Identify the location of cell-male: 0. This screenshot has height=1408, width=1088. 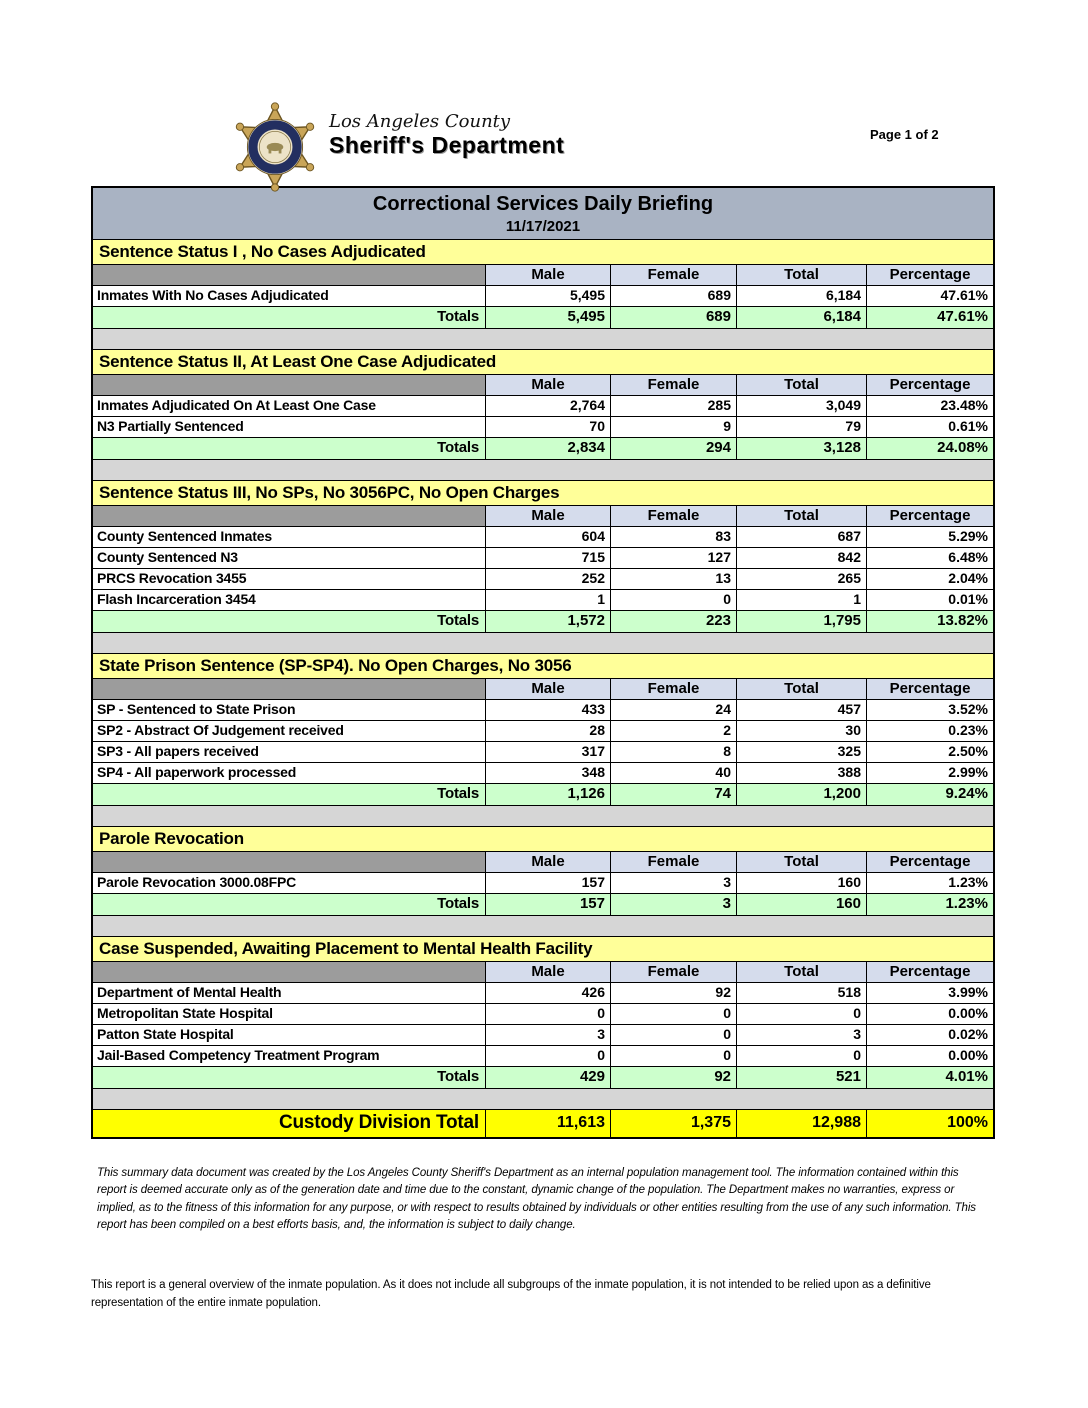
(547, 1056).